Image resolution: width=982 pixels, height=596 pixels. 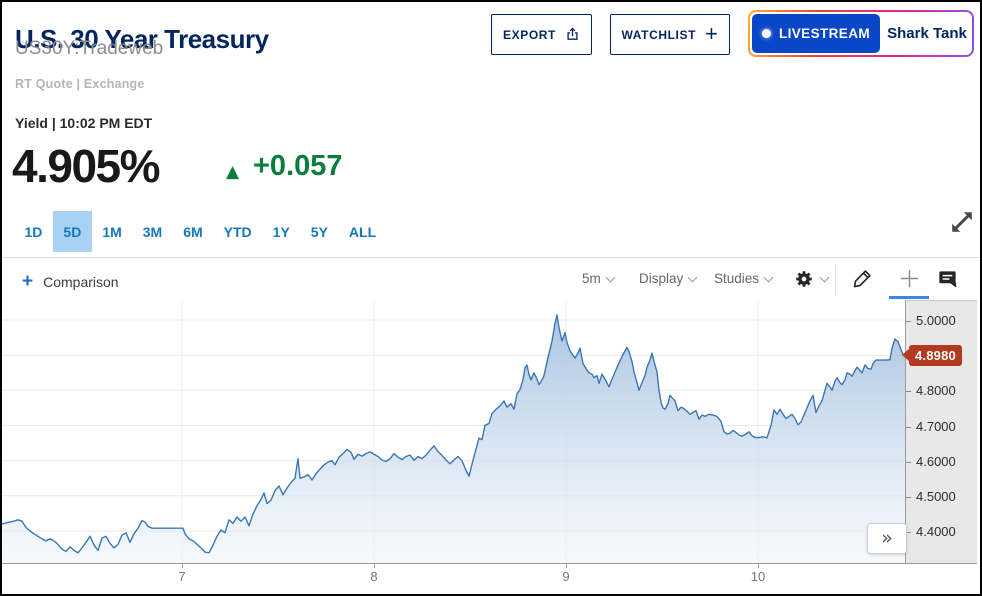 What do you see at coordinates (661, 278) in the screenshot?
I see `display-label: Display` at bounding box center [661, 278].